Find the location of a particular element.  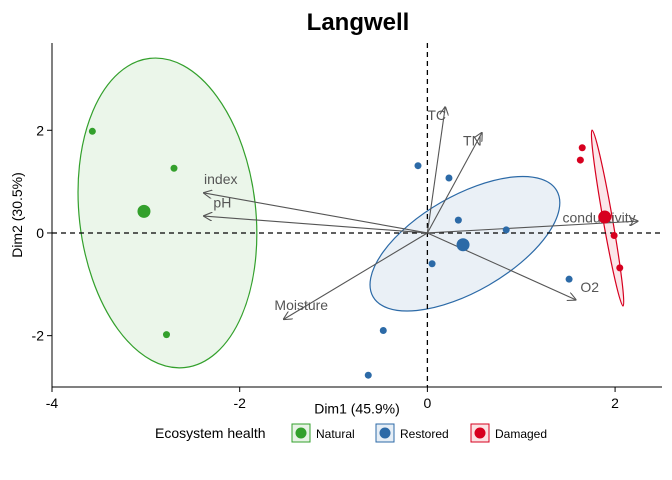

loading-arrow-ph is located at coordinates (316, 225).